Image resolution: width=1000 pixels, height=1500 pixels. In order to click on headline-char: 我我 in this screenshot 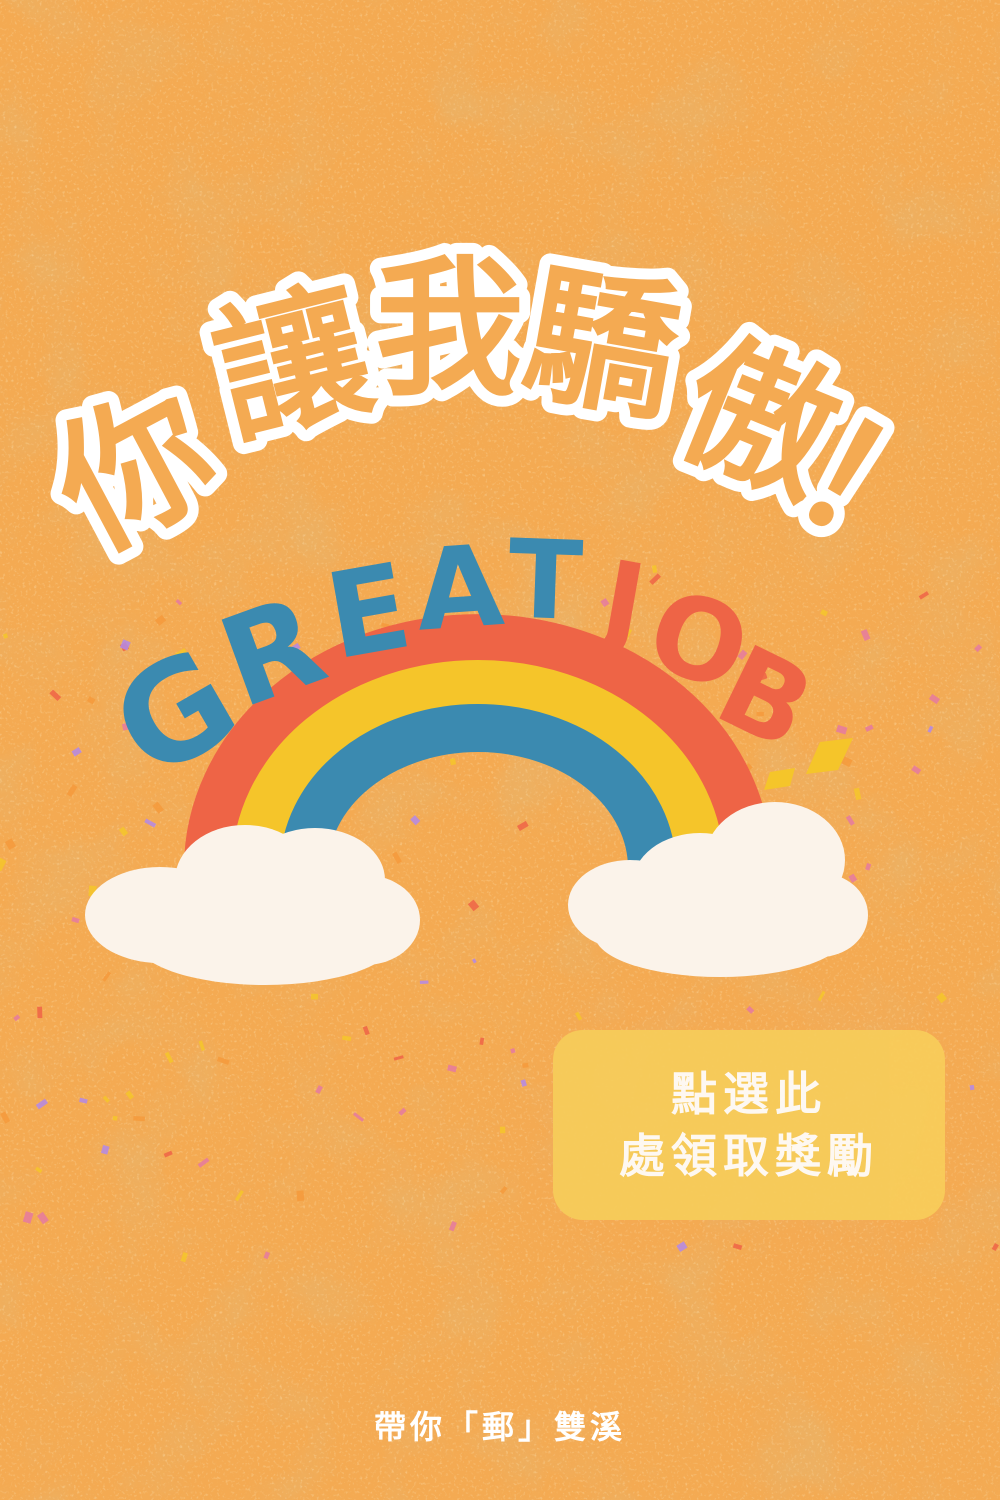, I will do `click(450, 330)`.